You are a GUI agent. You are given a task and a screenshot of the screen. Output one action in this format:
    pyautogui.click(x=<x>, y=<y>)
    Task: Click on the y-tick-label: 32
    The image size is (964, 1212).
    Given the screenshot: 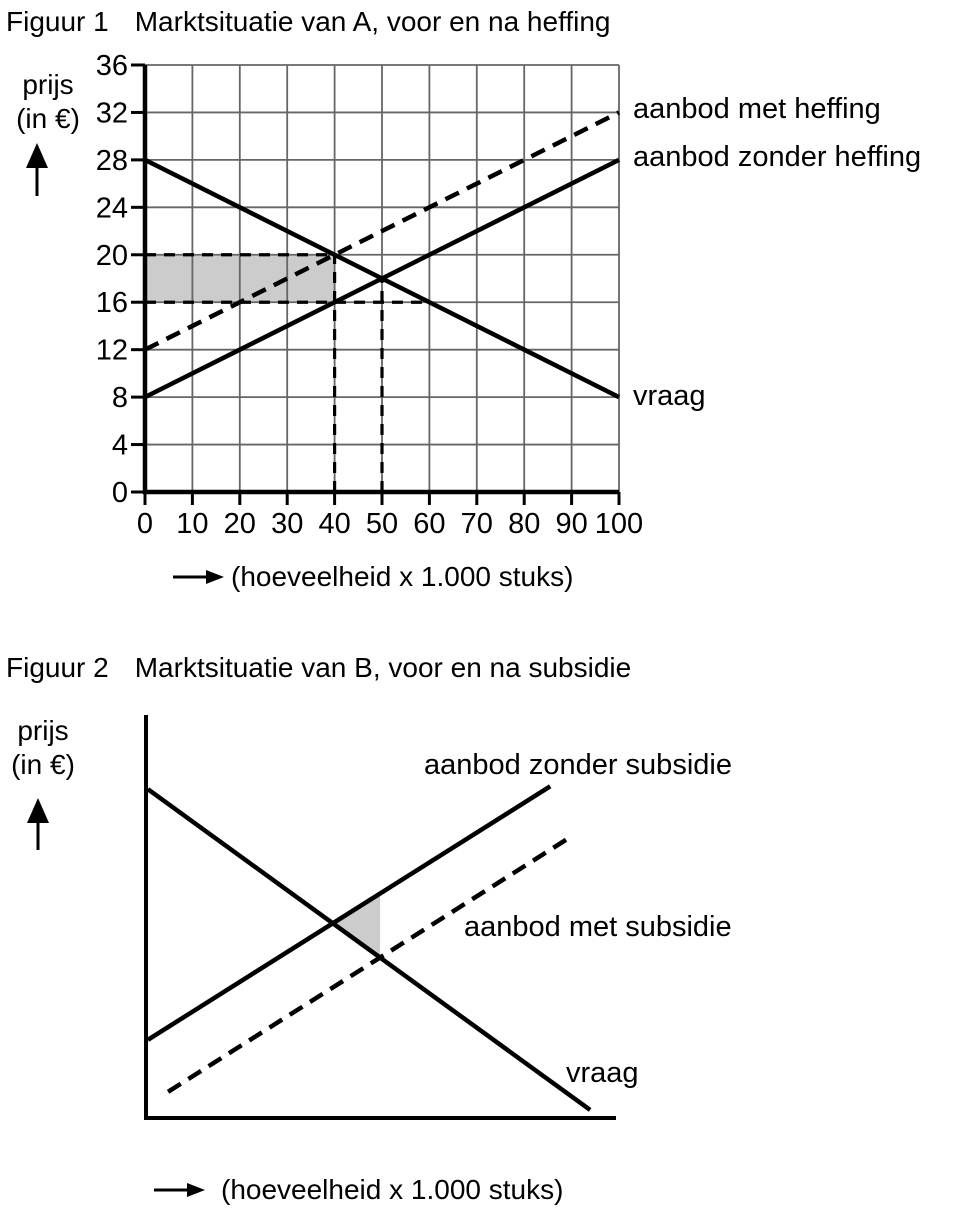 What is the action you would take?
    pyautogui.click(x=112, y=113)
    